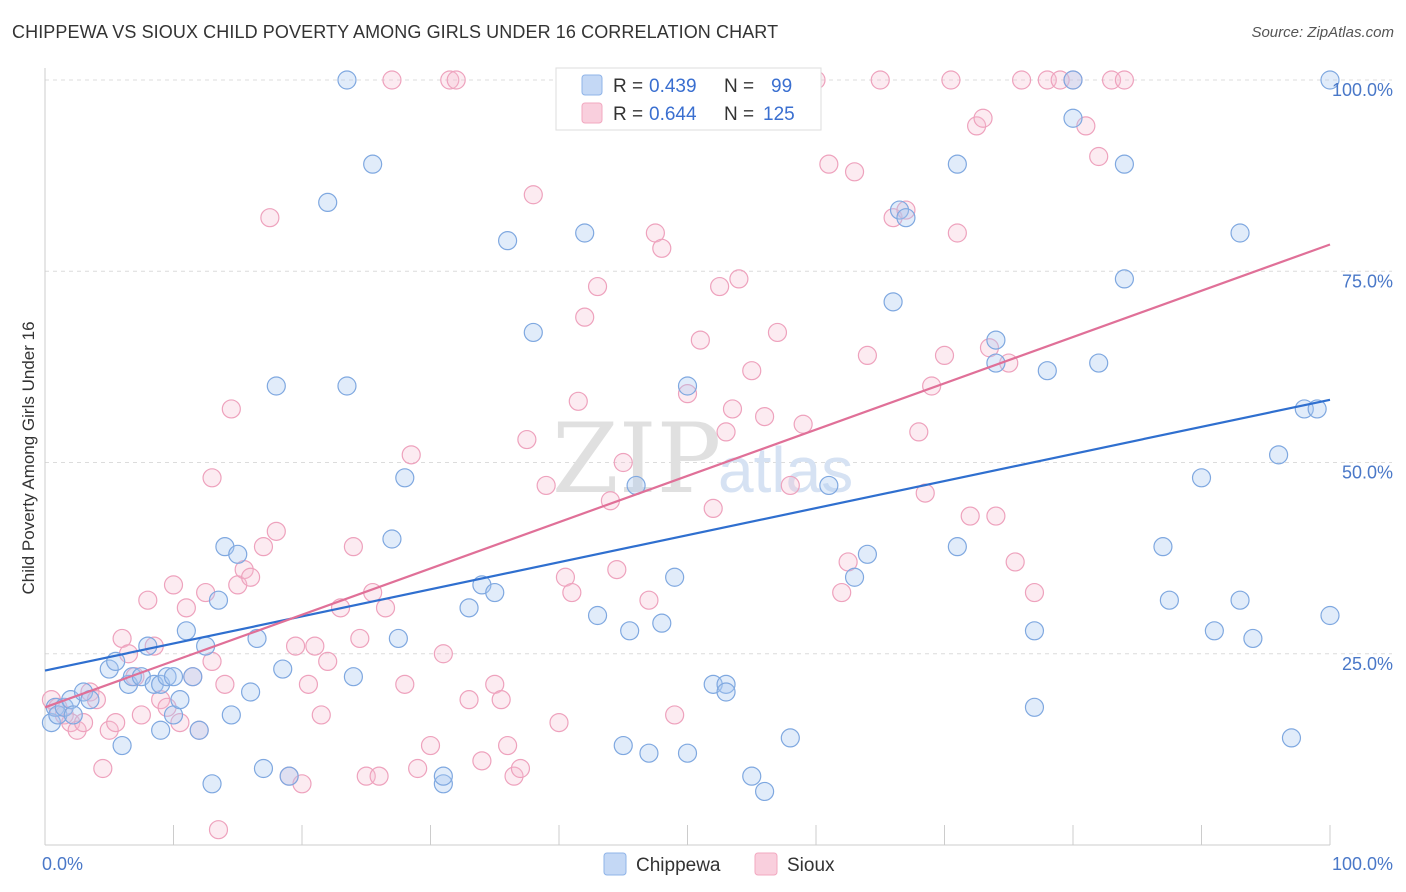 This screenshot has width=1406, height=892. What do you see at coordinates (785, 470) in the screenshot?
I see `watermark-atlas: atlas` at bounding box center [785, 470].